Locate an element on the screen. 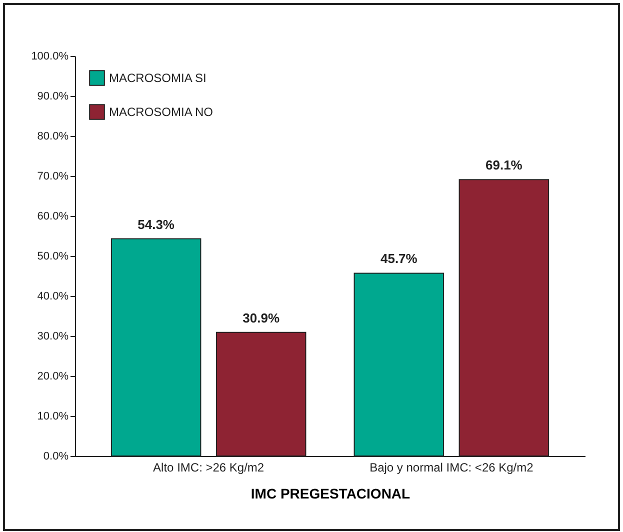 This screenshot has width=623, height=532. y-tick-label: 90.0% is located at coordinates (53, 96).